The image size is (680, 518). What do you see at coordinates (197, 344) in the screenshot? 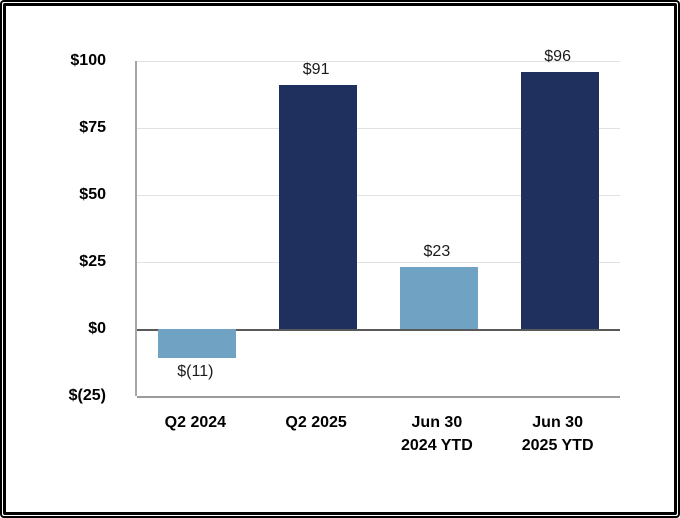
I see `bar-q2-2024` at bounding box center [197, 344].